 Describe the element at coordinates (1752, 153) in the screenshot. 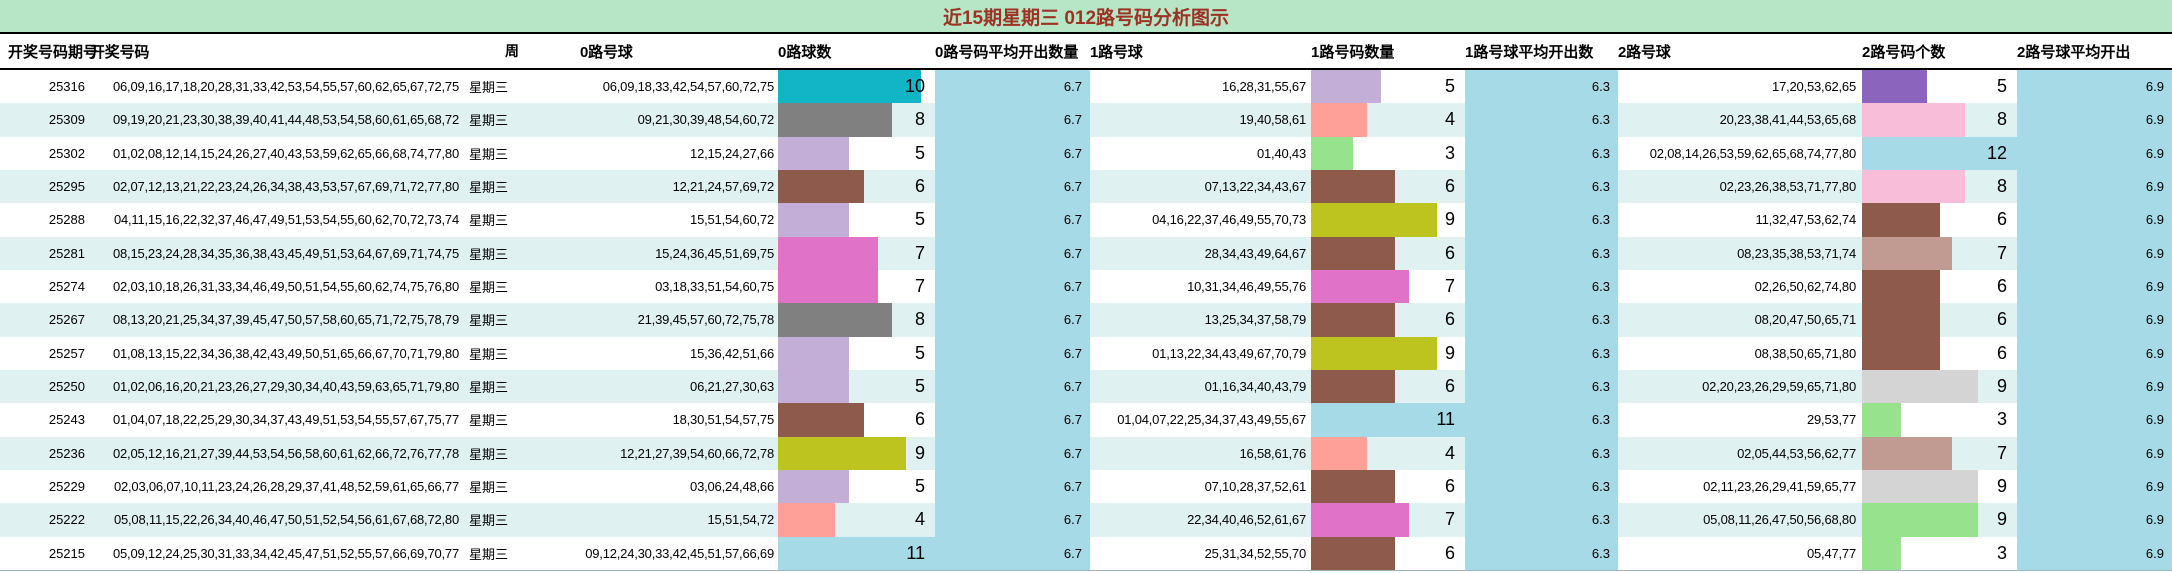

I see `road2-balls-cell: 02,08,14,26,53,59,62,65,68,74,77,80` at that location.